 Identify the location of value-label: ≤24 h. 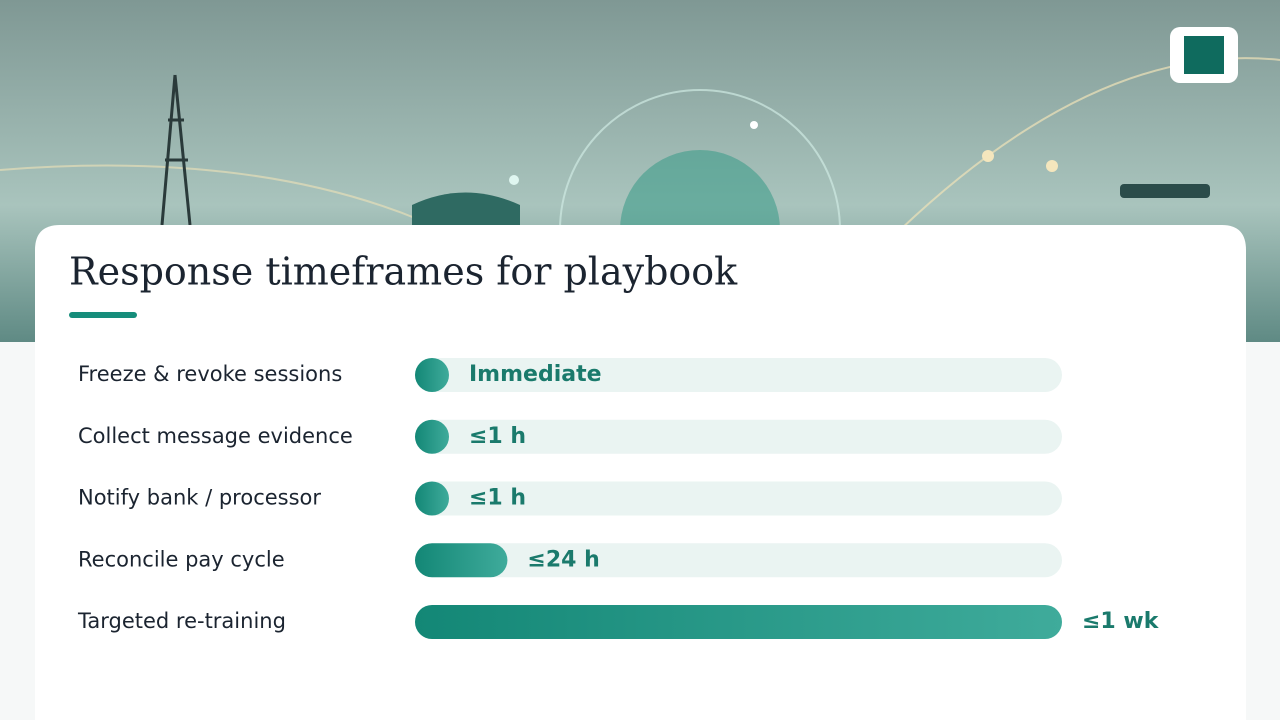
(563, 559).